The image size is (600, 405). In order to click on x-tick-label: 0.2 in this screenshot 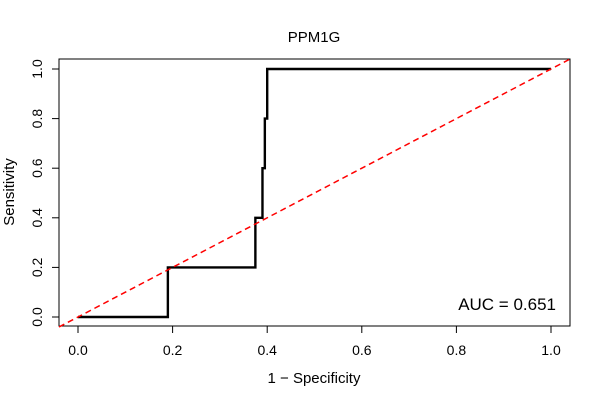, I will do `click(173, 350)`.